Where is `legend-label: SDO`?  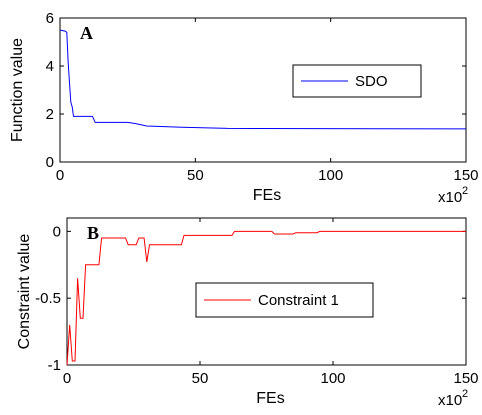
legend-label: SDO is located at coordinates (371, 81).